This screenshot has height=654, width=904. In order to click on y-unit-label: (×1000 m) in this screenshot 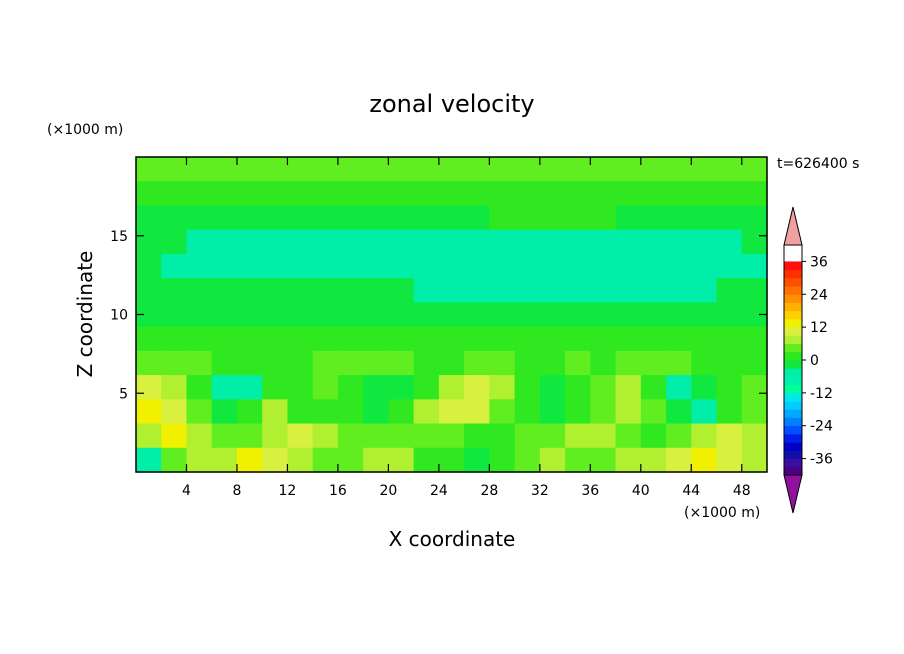, I will do `click(85, 130)`.